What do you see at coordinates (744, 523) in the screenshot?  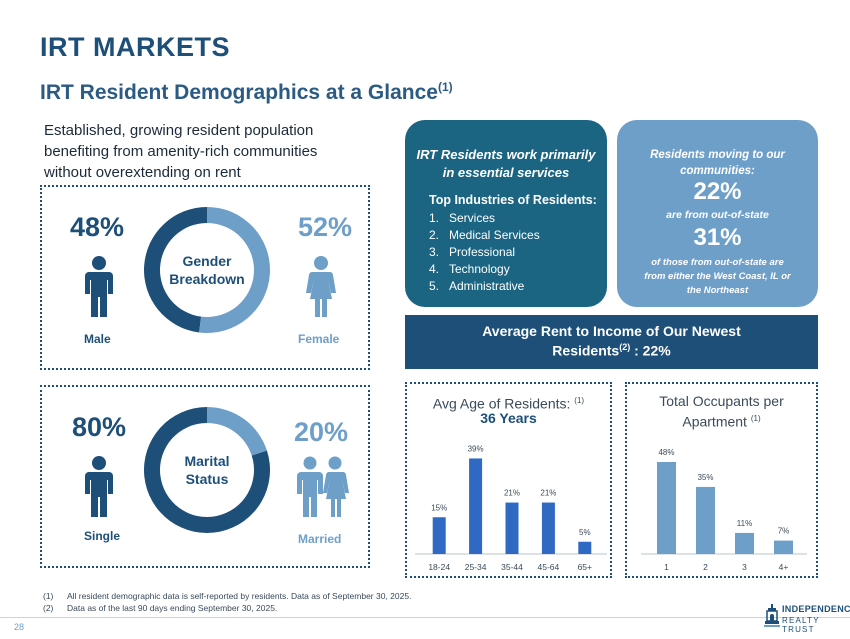 I see `chart-data-label: 11%` at bounding box center [744, 523].